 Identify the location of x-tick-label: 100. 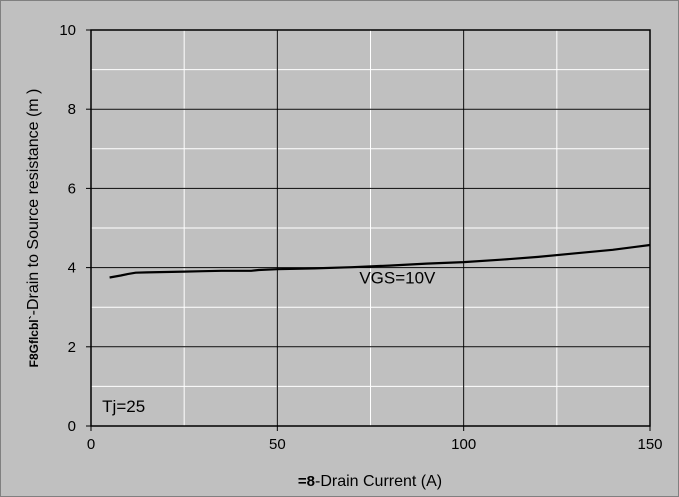
(463, 444).